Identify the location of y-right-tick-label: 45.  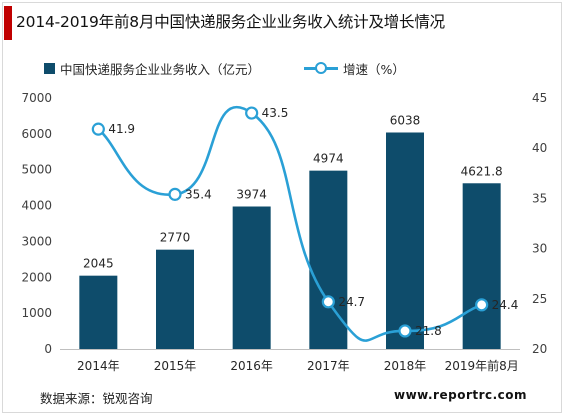
(539, 98).